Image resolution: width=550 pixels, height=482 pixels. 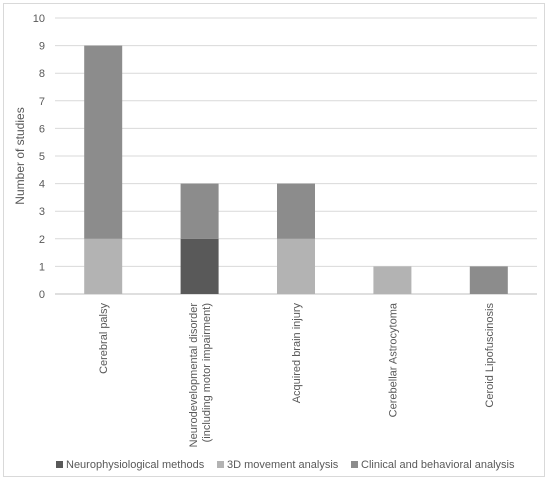 I want to click on category-label-line: Acquired brain injury, so click(x=297, y=353).